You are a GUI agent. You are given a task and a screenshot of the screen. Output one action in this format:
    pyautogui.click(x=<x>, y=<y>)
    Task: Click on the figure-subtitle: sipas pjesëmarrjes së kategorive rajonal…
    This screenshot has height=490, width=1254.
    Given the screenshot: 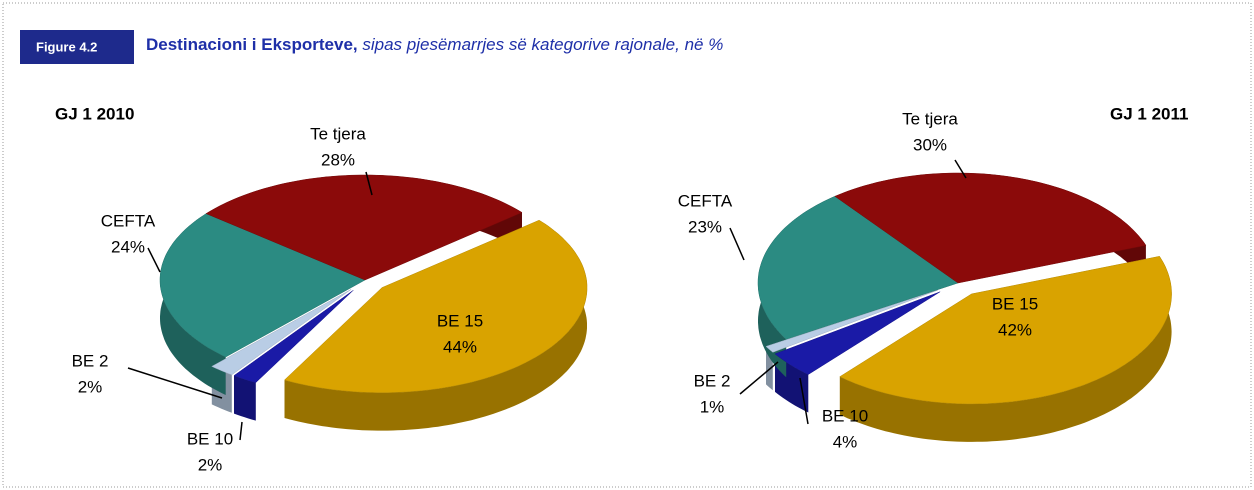 What is the action you would take?
    pyautogui.click(x=542, y=44)
    